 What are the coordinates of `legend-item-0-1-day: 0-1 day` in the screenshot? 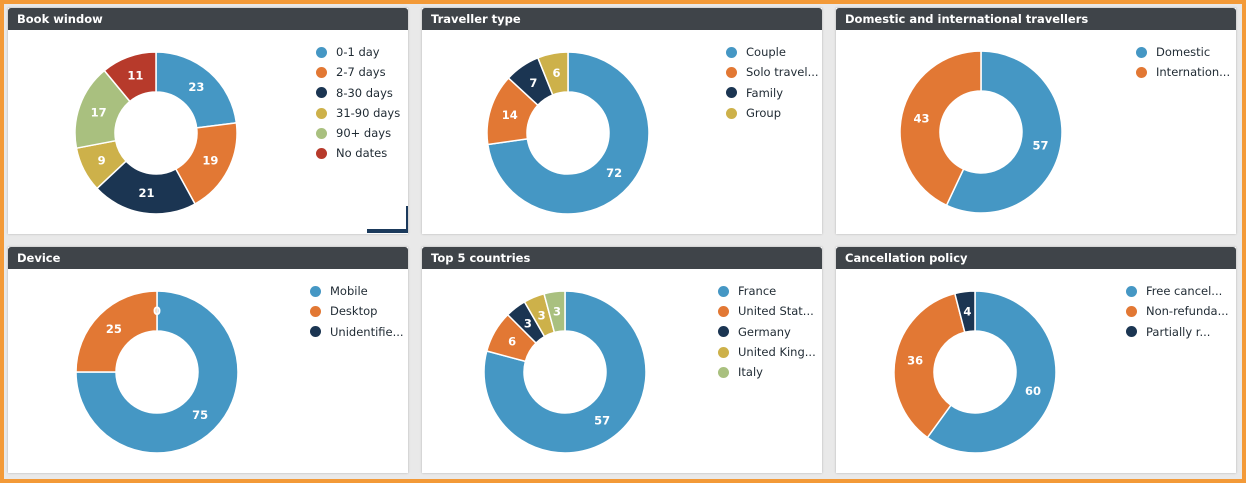 It's located at (358, 52).